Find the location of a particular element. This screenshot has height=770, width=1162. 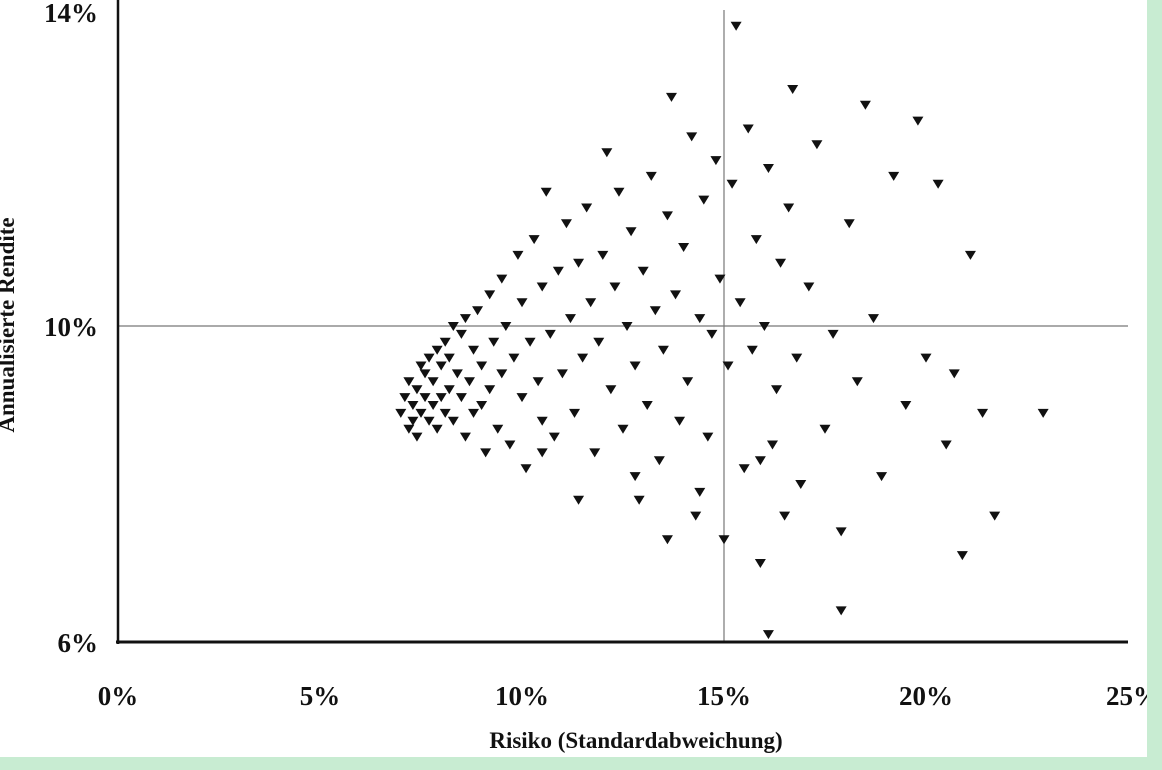

x-tick-label: 0% is located at coordinates (118, 696).